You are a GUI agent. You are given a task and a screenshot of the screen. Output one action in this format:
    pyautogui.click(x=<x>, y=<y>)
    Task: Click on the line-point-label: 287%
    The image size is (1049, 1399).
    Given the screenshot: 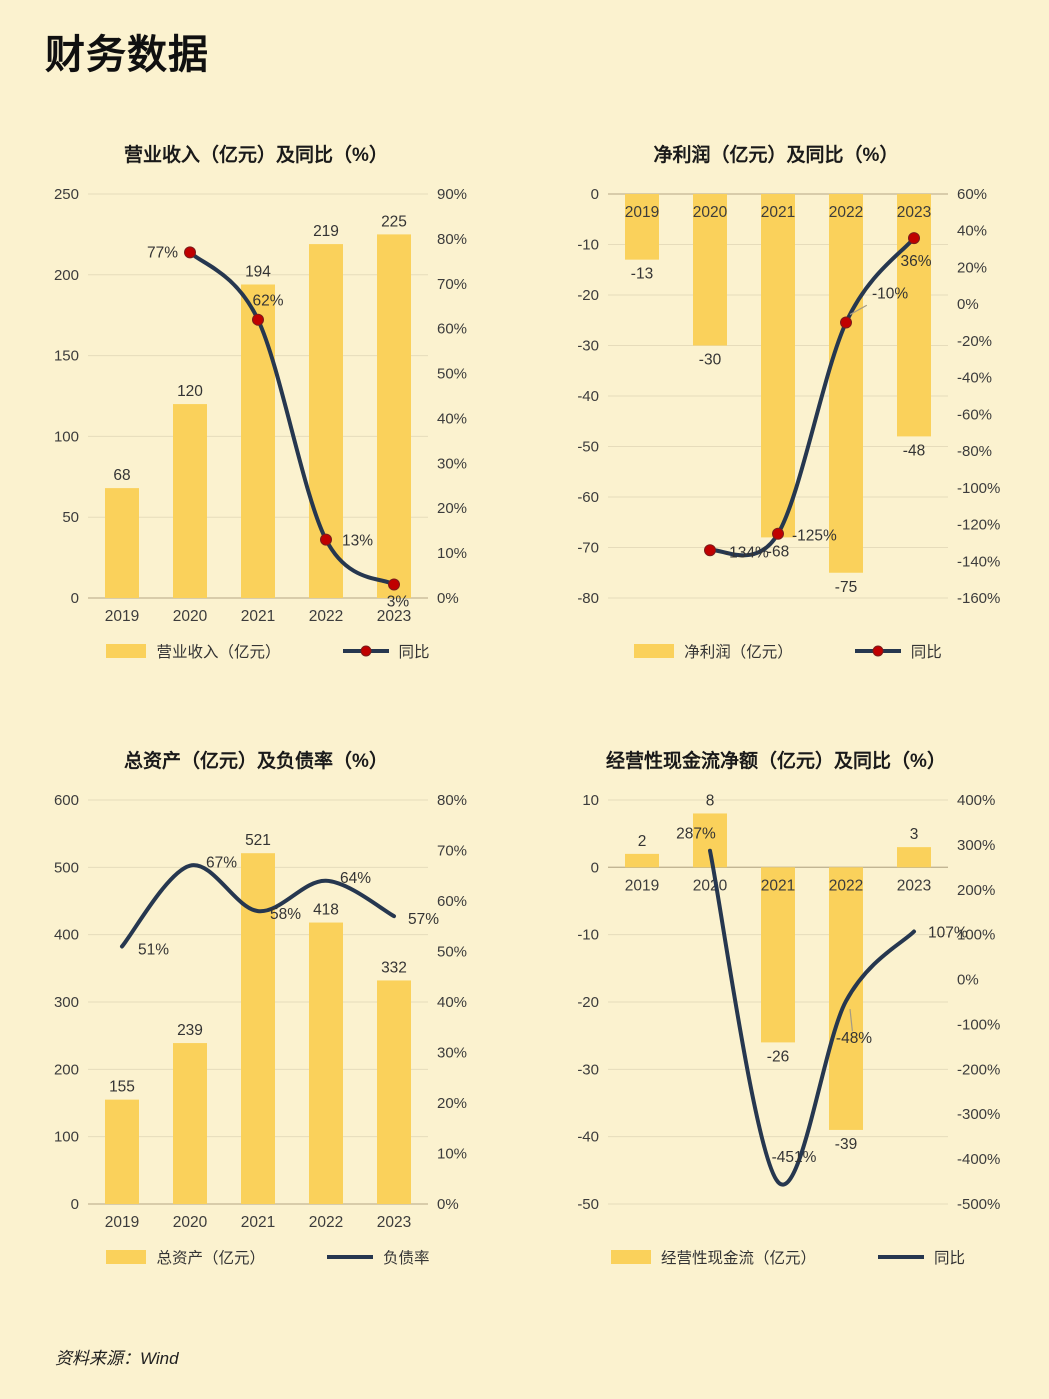 What is the action you would take?
    pyautogui.click(x=696, y=834)
    